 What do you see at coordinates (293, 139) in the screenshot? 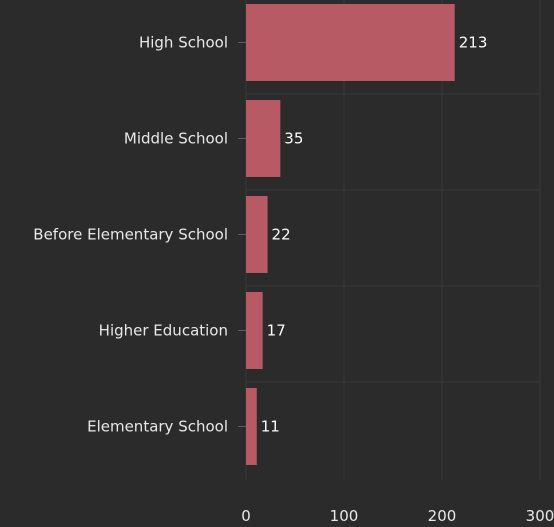
I see `value-label: 35` at bounding box center [293, 139].